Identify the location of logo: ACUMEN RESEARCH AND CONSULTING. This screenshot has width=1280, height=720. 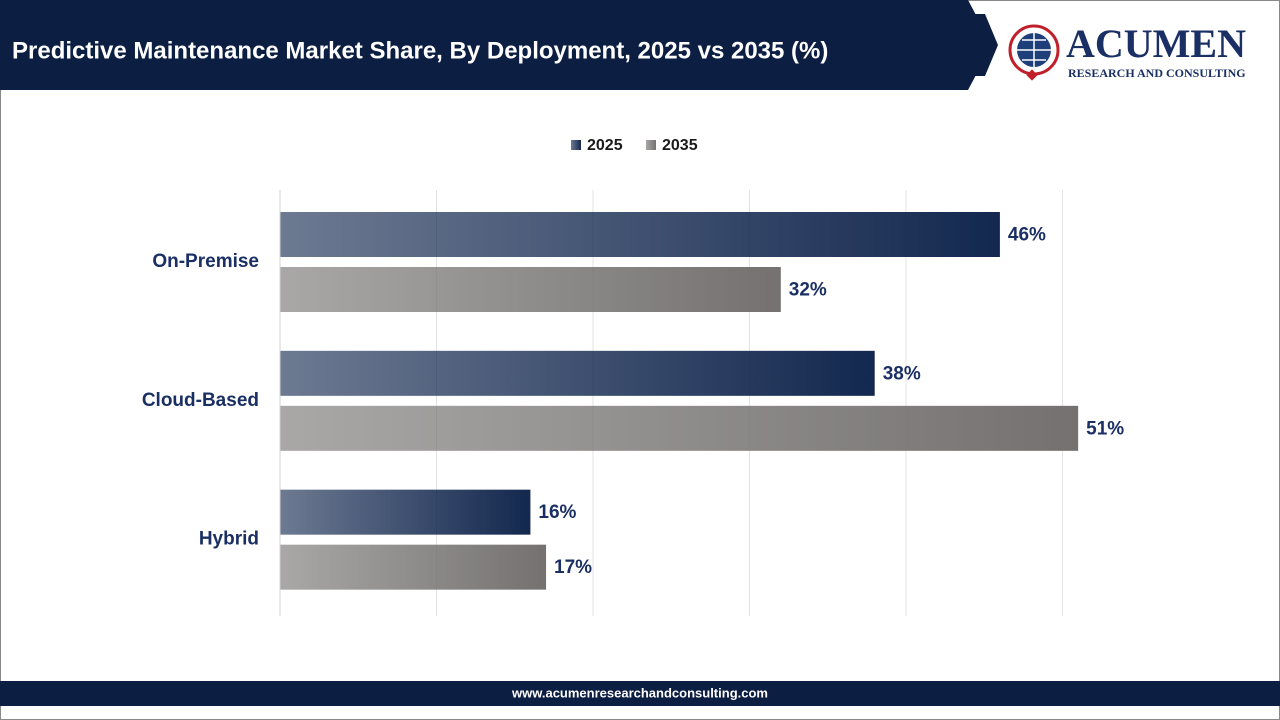
(1127, 51).